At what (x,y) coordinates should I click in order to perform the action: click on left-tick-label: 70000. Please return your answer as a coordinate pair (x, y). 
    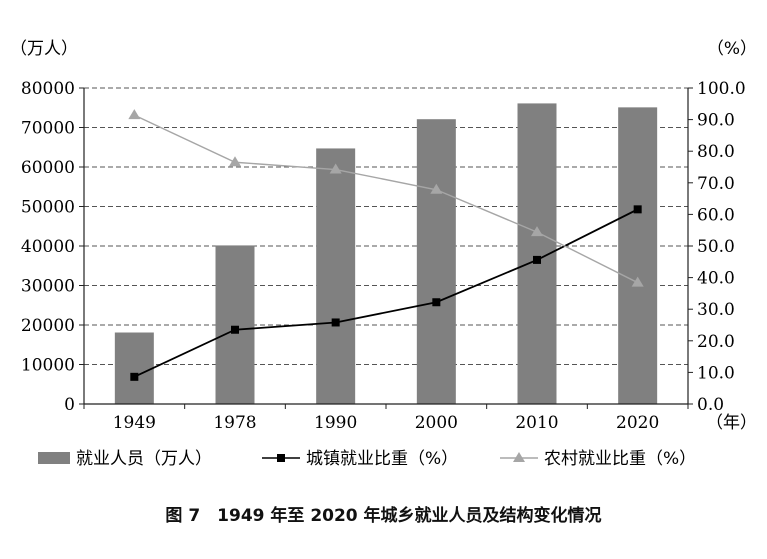
    Looking at the image, I should click on (48, 129).